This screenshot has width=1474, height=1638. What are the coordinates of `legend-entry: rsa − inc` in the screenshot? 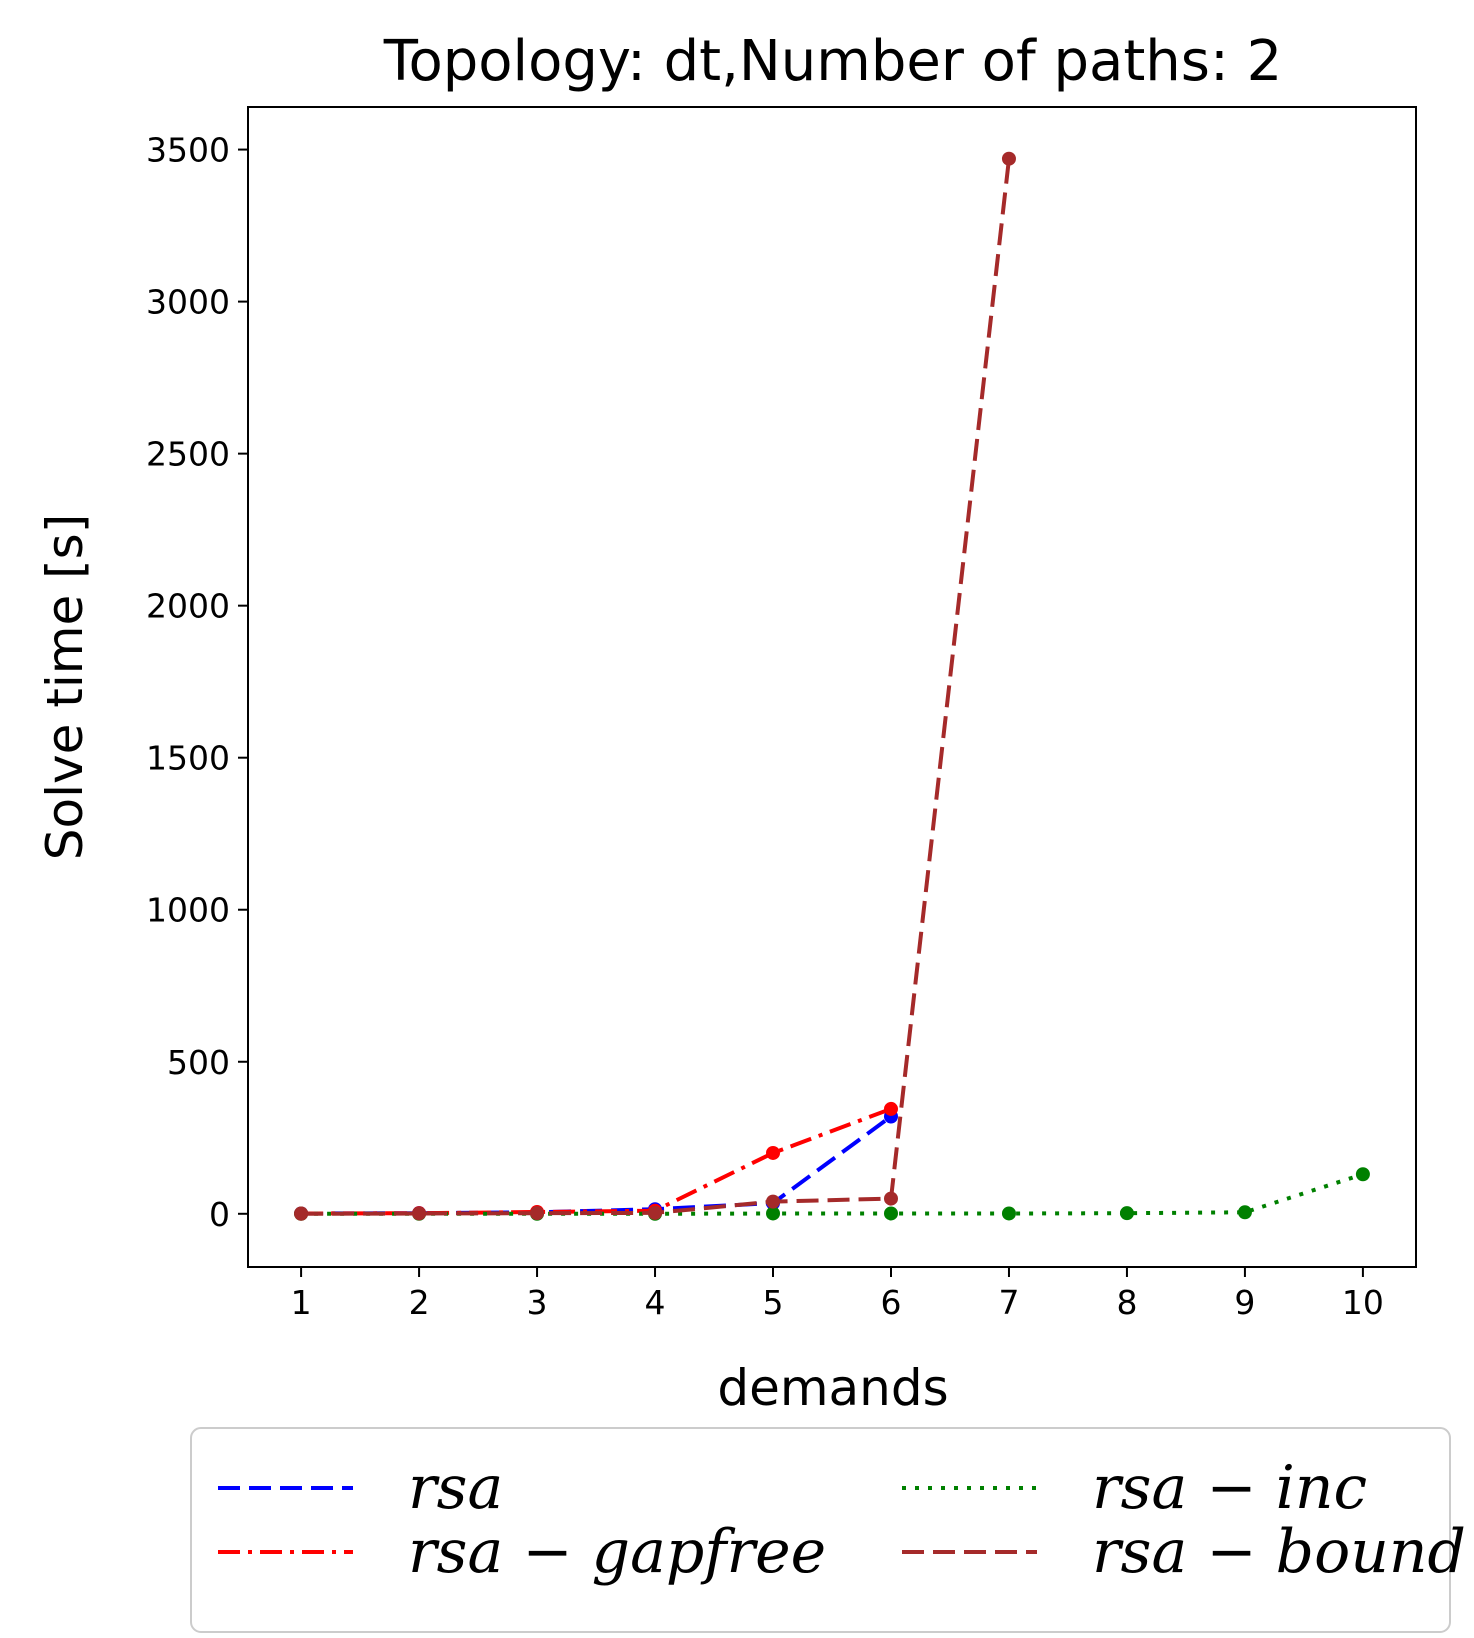 It's located at (1134, 1488).